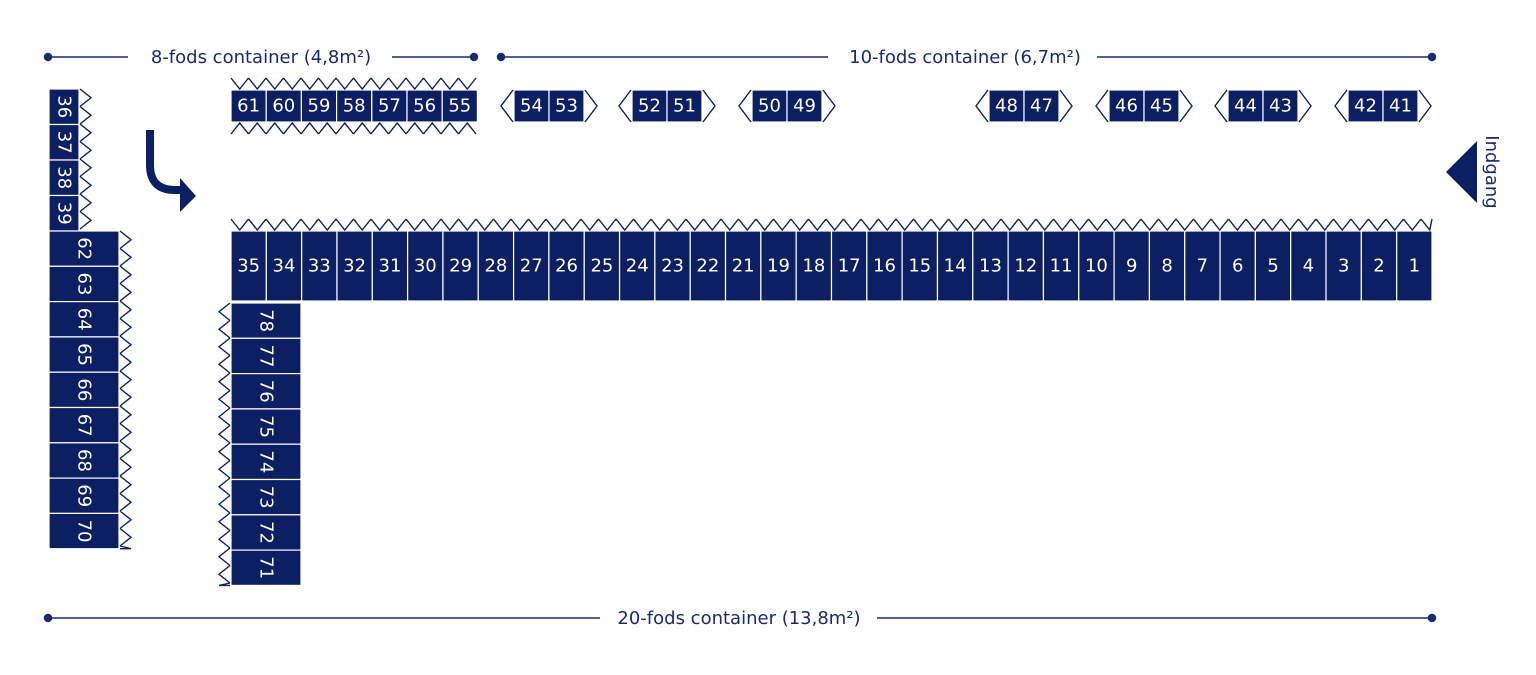 The height and width of the screenshot is (675, 1536). I want to click on storage-unit-9: 9, so click(1132, 266).